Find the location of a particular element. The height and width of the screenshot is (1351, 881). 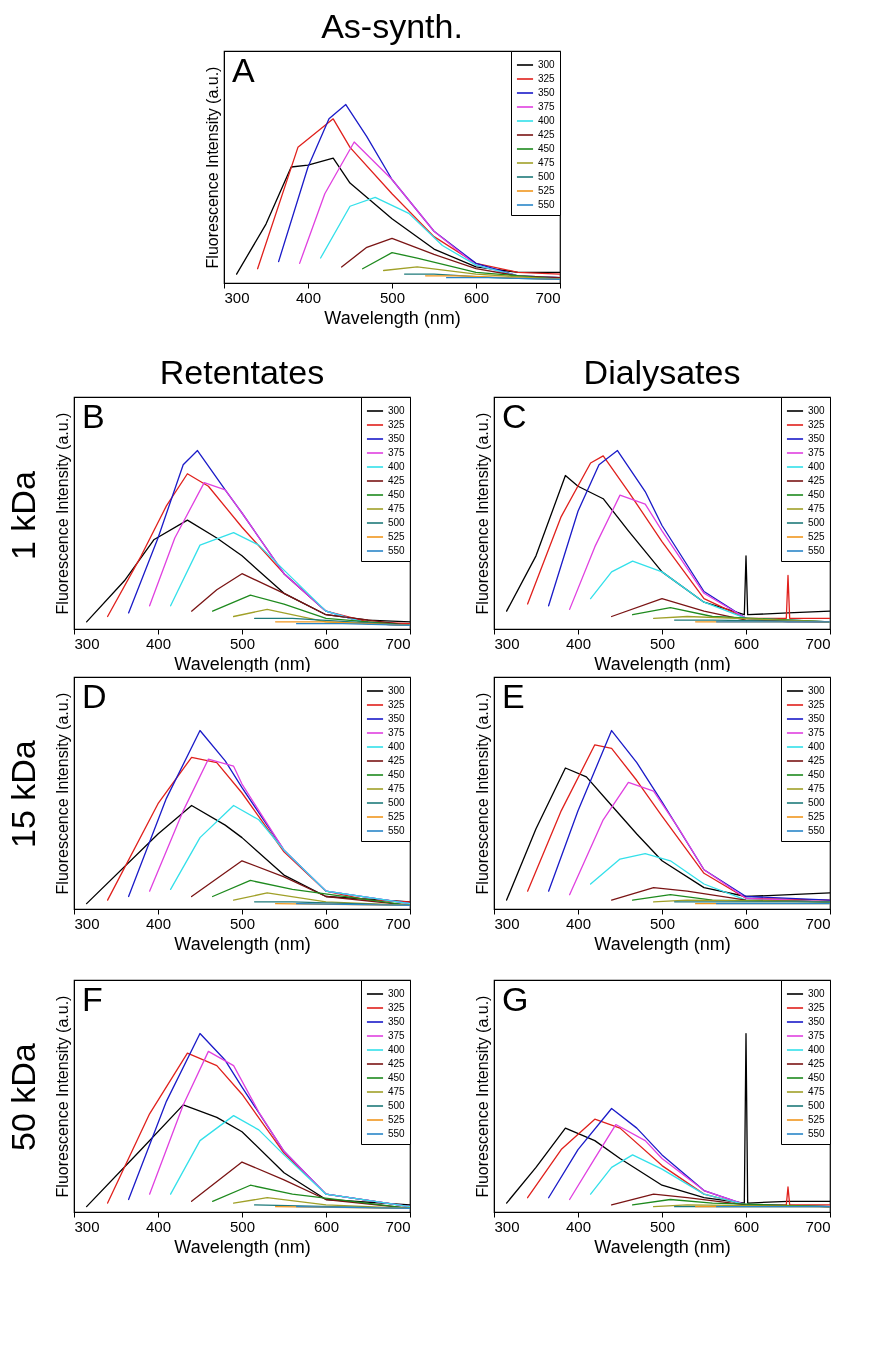

text: E is located at coordinates (513, 696).